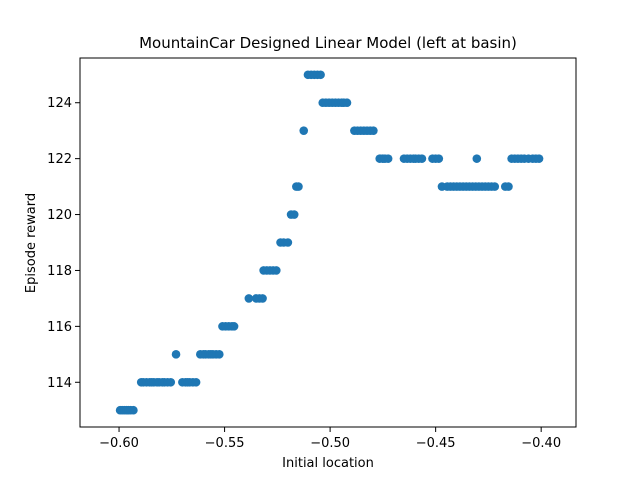 This screenshot has width=640, height=485. I want to click on y-tick-label: 120, so click(59, 215).